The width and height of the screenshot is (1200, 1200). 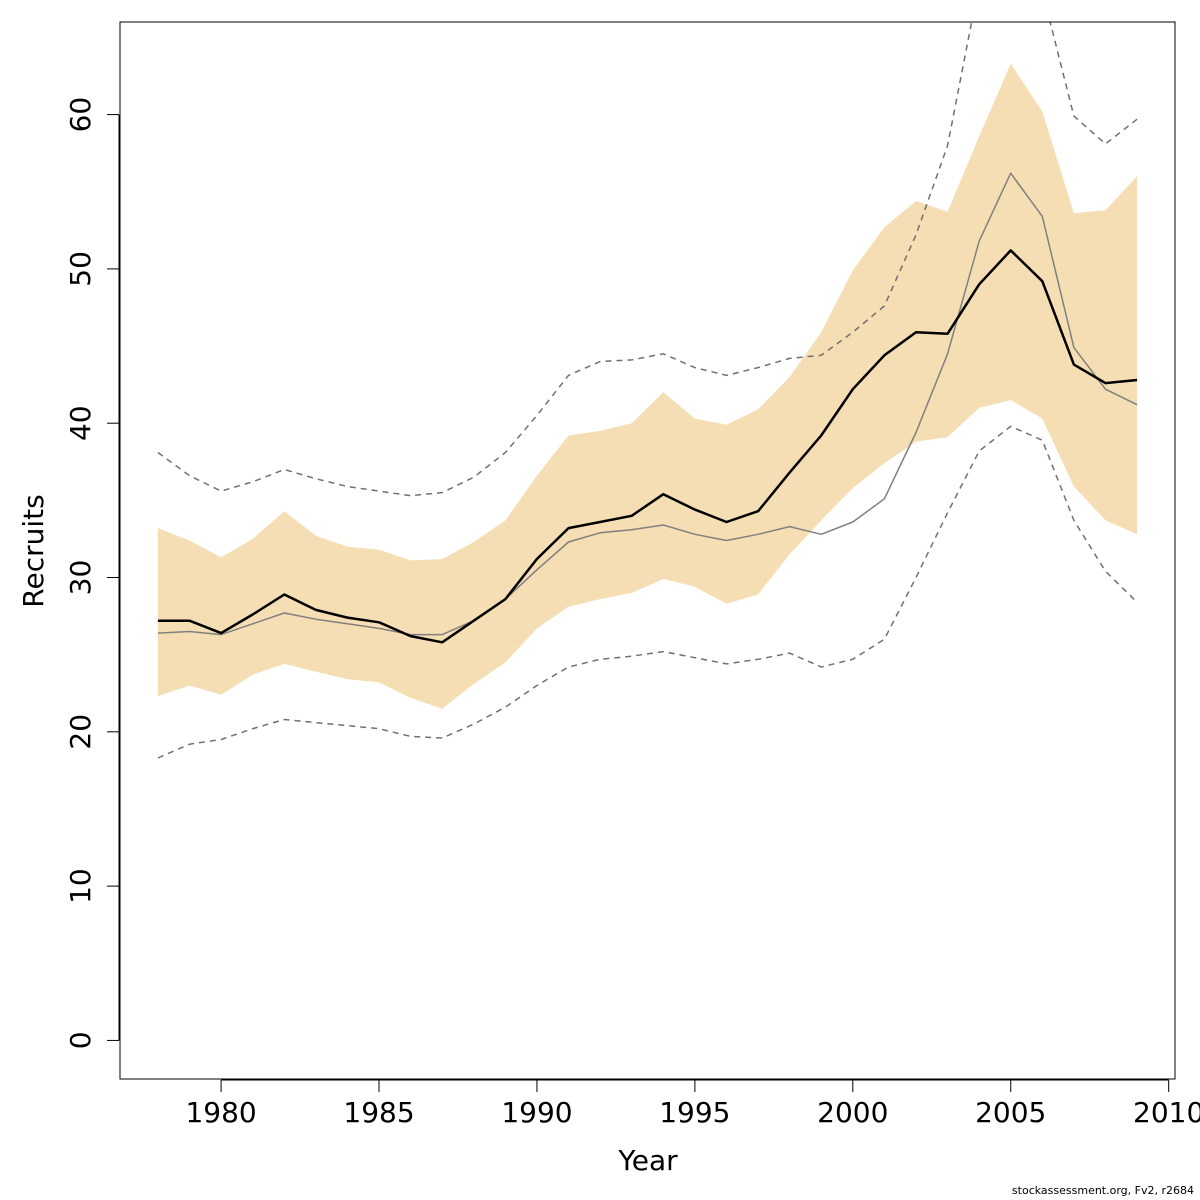 What do you see at coordinates (80, 423) in the screenshot?
I see `y-tick-label: 40` at bounding box center [80, 423].